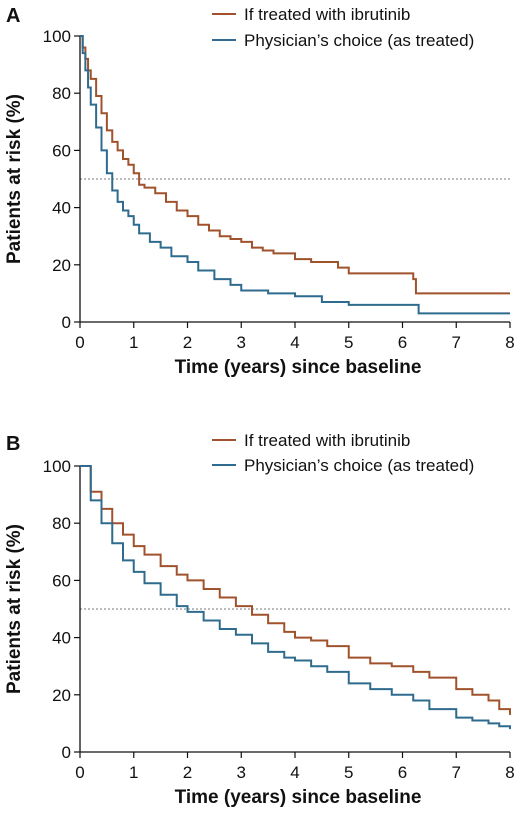 The height and width of the screenshot is (827, 520). Describe the element at coordinates (13, 16) in the screenshot. I see `panel-label: A` at that location.